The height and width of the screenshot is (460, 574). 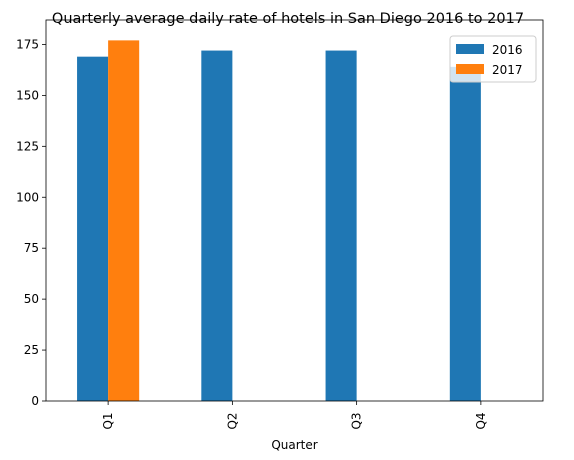 I want to click on y-tick-label: 125, so click(x=27, y=146).